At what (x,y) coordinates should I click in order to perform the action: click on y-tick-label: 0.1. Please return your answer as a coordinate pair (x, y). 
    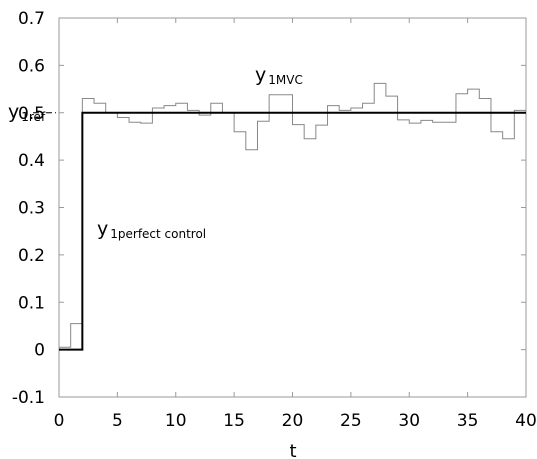
    Looking at the image, I should click on (31, 303).